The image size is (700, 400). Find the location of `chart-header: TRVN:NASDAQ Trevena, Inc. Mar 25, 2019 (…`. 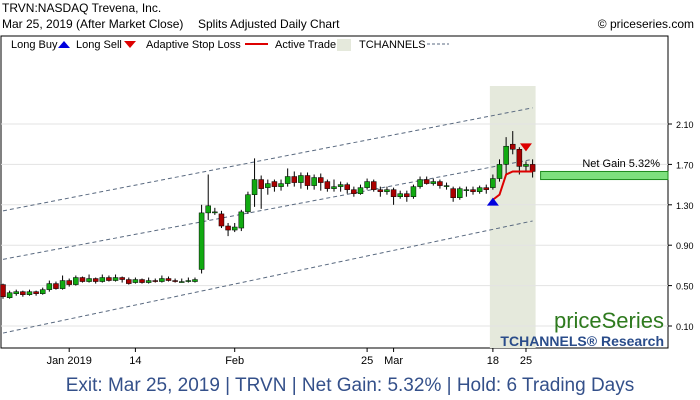

chart-header: TRVN:NASDAQ Trevena, Inc. Mar 25, 2019 (… is located at coordinates (350, 18).